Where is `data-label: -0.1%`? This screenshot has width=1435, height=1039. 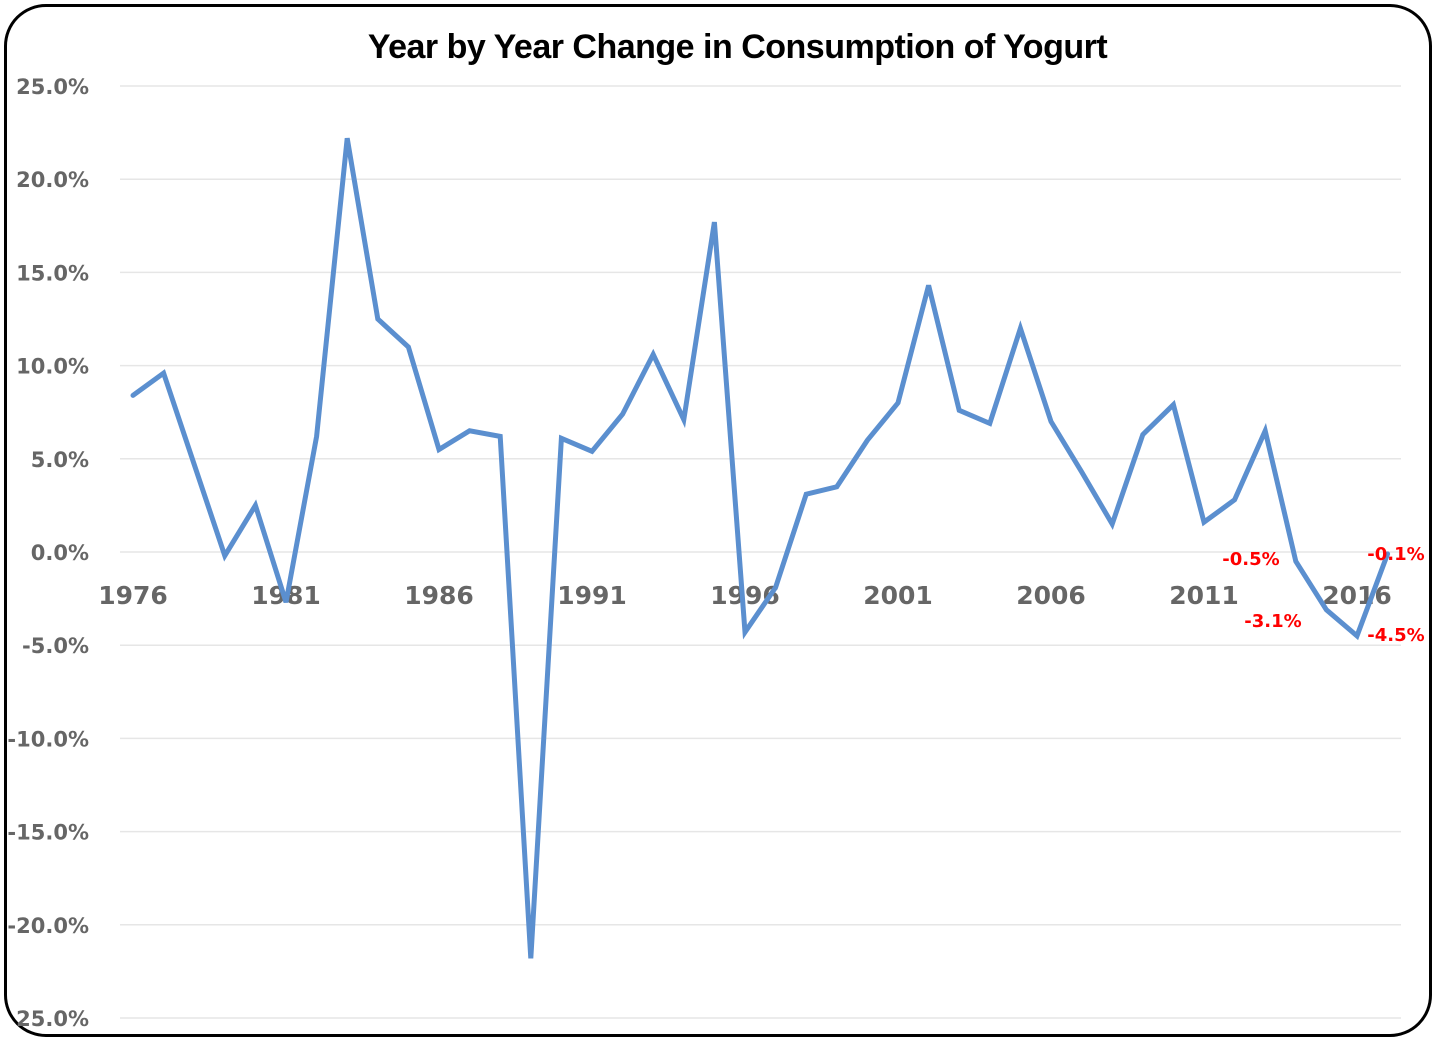
data-label: -0.1% is located at coordinates (1395, 554).